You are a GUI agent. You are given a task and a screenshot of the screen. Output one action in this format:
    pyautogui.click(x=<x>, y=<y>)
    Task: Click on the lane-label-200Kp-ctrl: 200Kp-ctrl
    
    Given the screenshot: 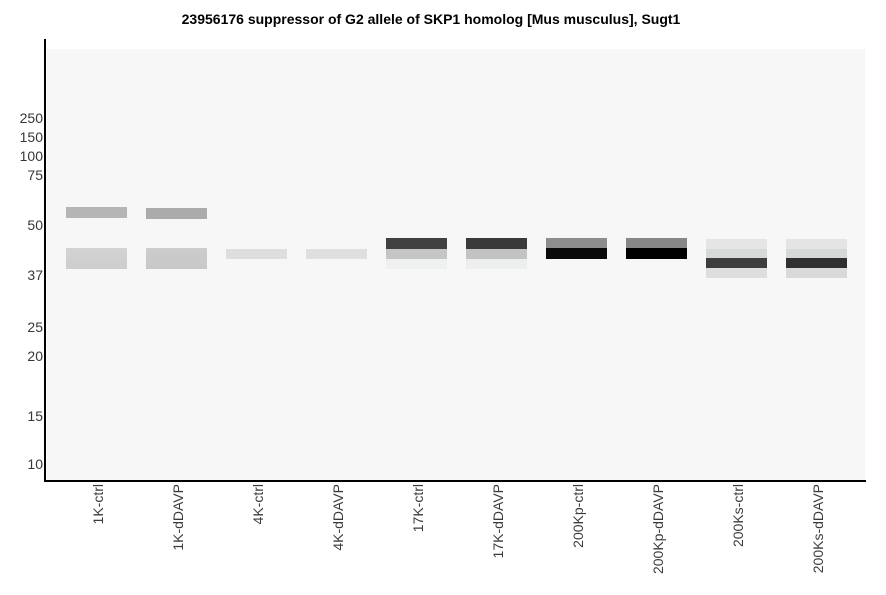 What is the action you would take?
    pyautogui.click(x=578, y=516)
    